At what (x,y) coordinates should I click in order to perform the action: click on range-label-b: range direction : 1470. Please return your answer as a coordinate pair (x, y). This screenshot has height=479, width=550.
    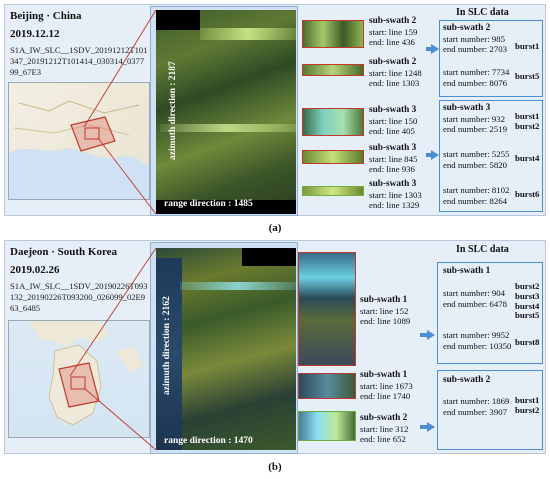
    Looking at the image, I should click on (208, 441).